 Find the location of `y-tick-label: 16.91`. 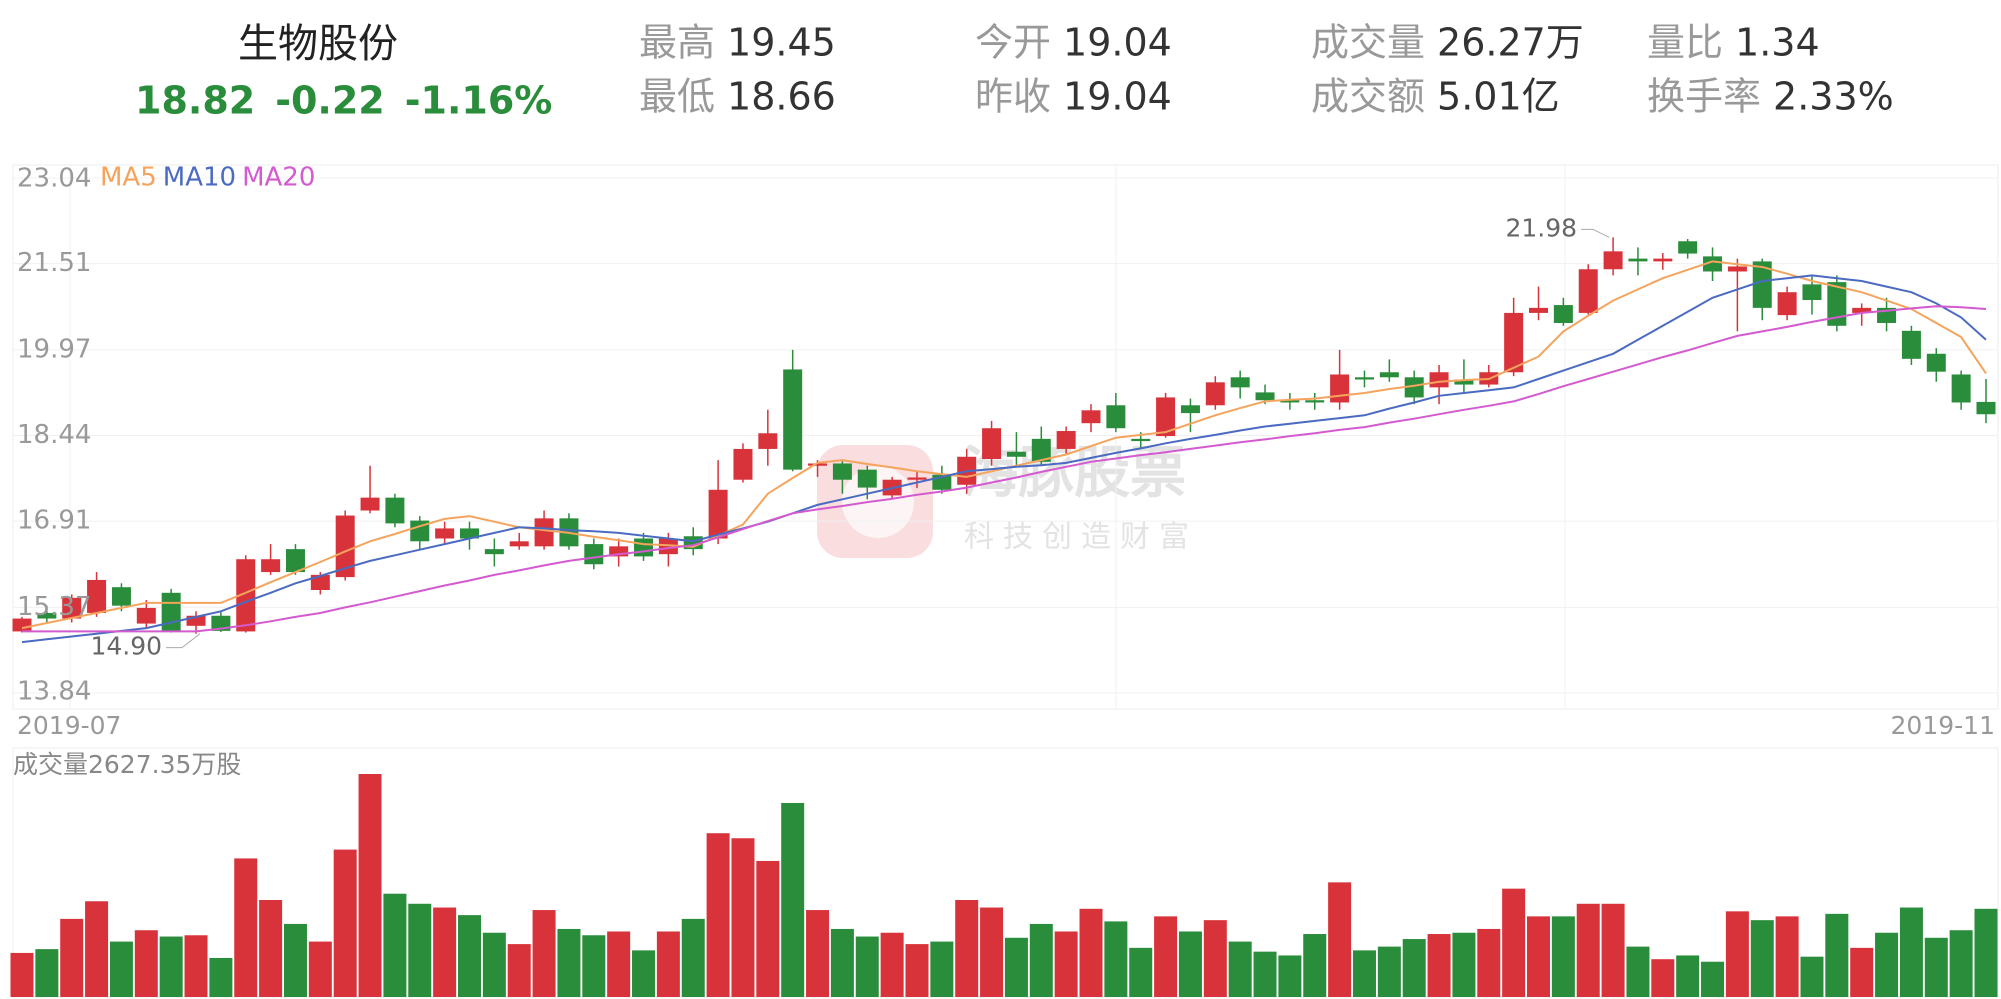

y-tick-label: 16.91 is located at coordinates (54, 521).